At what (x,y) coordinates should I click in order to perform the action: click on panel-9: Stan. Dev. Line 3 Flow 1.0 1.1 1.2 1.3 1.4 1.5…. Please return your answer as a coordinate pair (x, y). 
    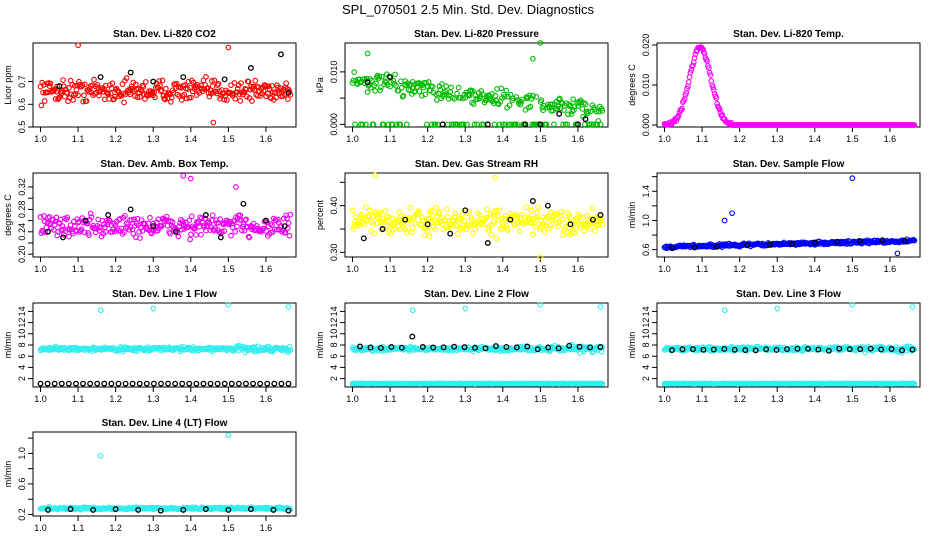
    Looking at the image, I should click on (774, 346).